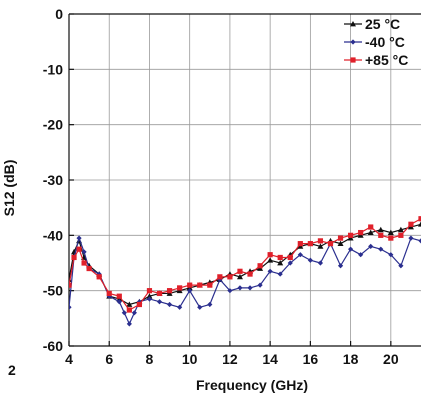 The image size is (421, 402). Describe the element at coordinates (372, 24) in the screenshot. I see `legend-item: 25 °C` at that location.